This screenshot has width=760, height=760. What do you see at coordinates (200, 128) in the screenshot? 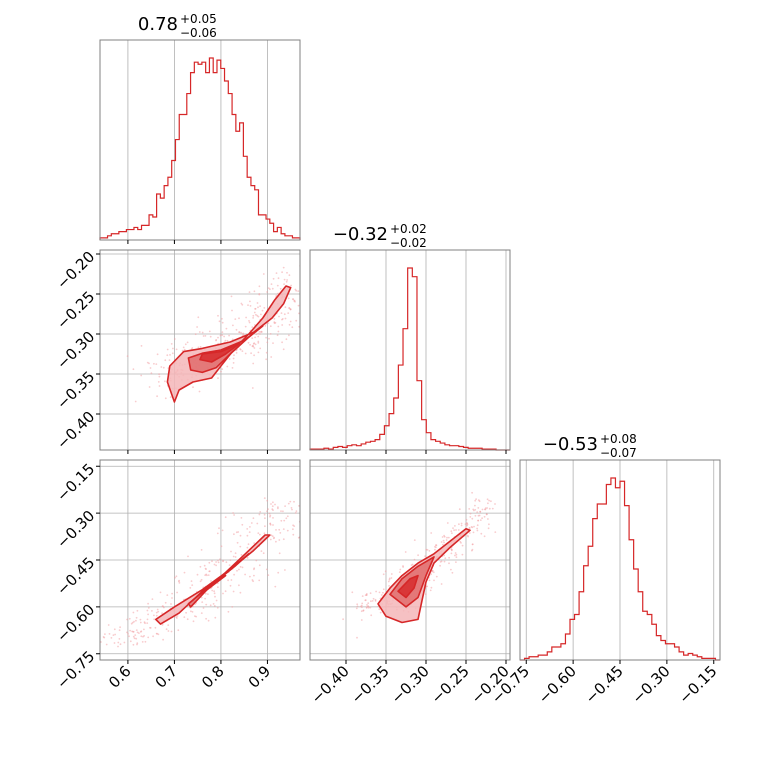
I see `histogram-panel-0: 0.78 +0.05−0.06` at bounding box center [200, 128].